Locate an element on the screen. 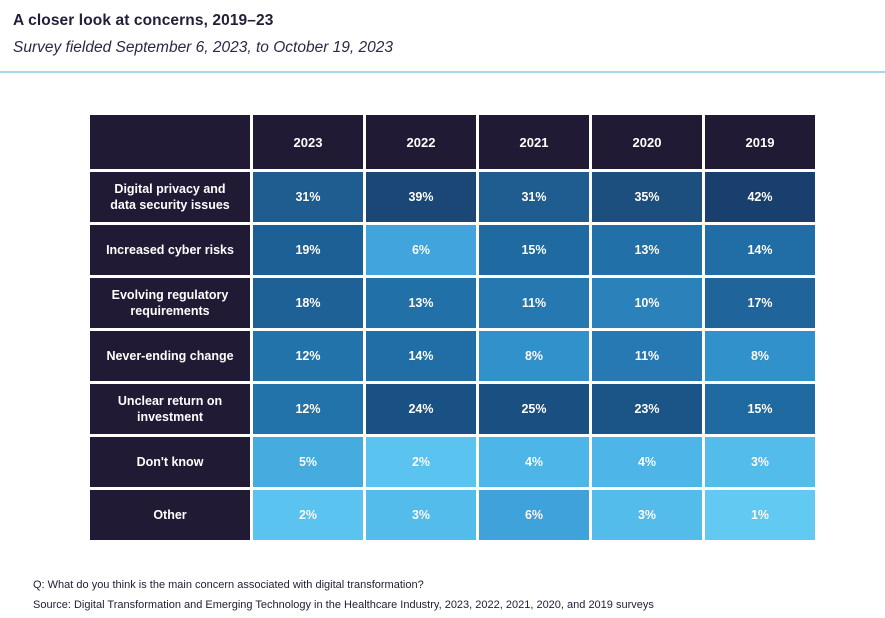 The width and height of the screenshot is (885, 618). year-header: 2023 is located at coordinates (308, 142).